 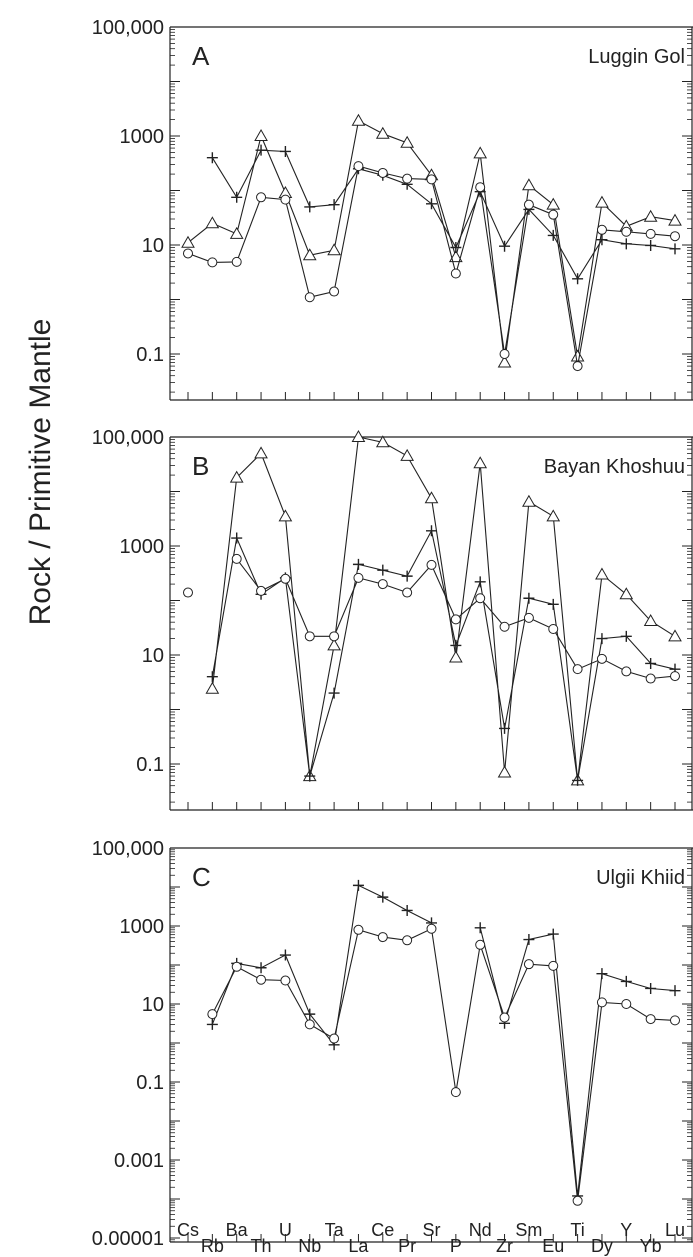 I want to click on x-tick-label: Ta, so click(x=335, y=1230).